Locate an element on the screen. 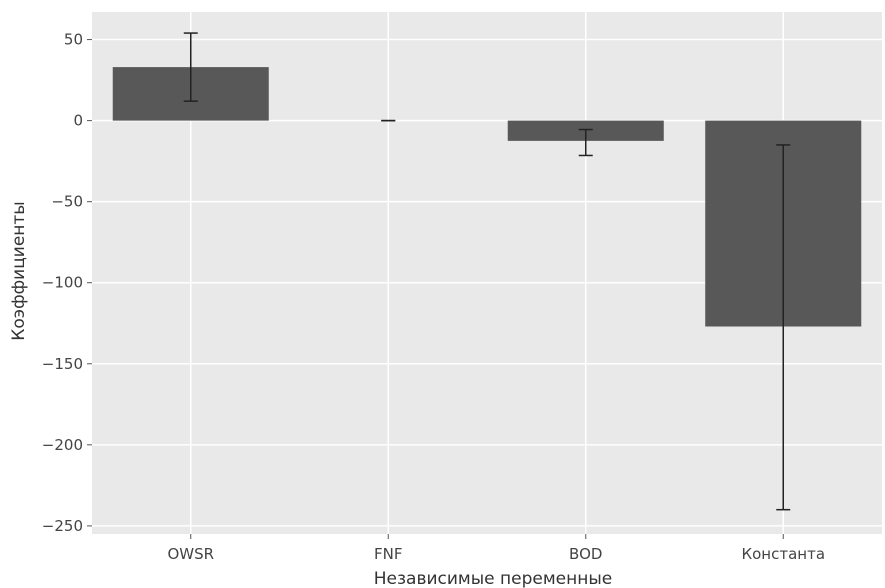 The height and width of the screenshot is (588, 885). y-tick-label: 50 is located at coordinates (73, 40).